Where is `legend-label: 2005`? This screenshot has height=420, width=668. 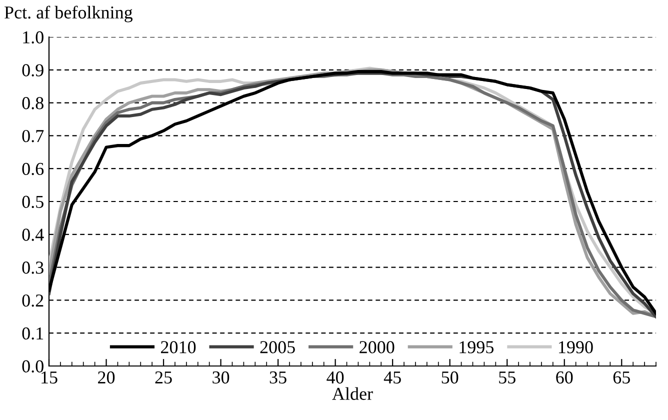
legend-label: 2005 is located at coordinates (277, 347).